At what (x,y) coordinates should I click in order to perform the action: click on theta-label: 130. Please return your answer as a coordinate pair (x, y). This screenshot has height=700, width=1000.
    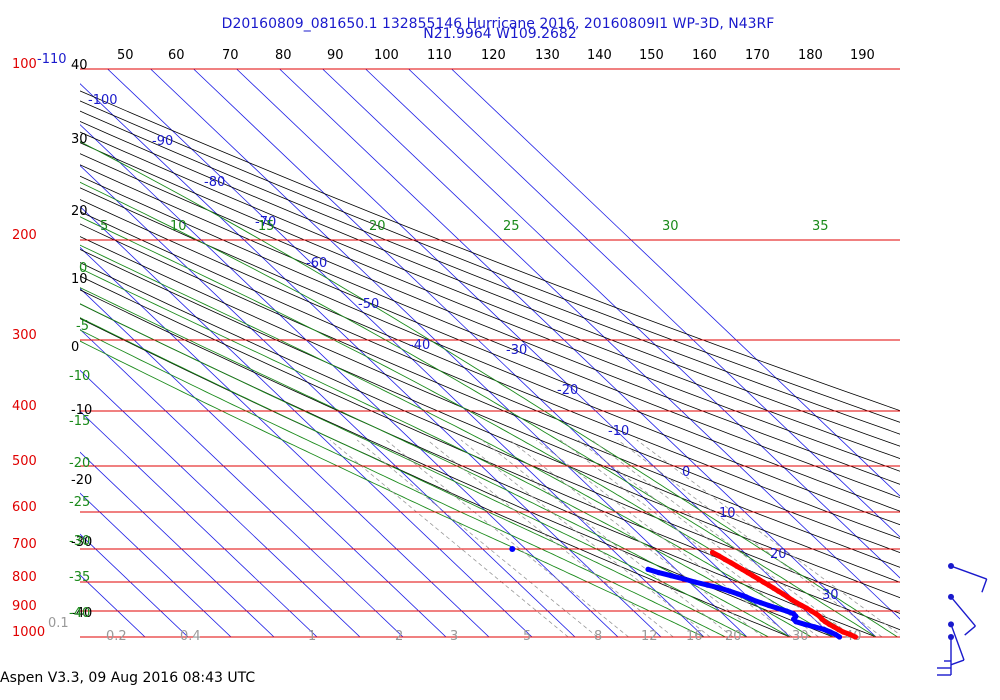
    Looking at the image, I should click on (547, 55).